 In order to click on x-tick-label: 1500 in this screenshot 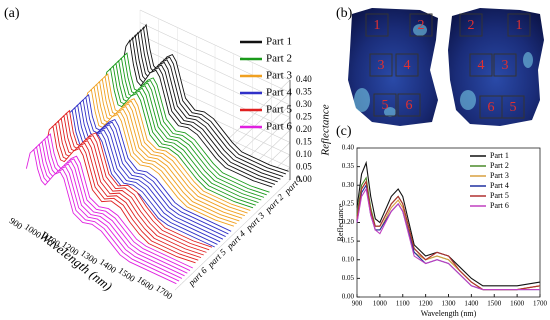, I will do `click(494, 304)`.